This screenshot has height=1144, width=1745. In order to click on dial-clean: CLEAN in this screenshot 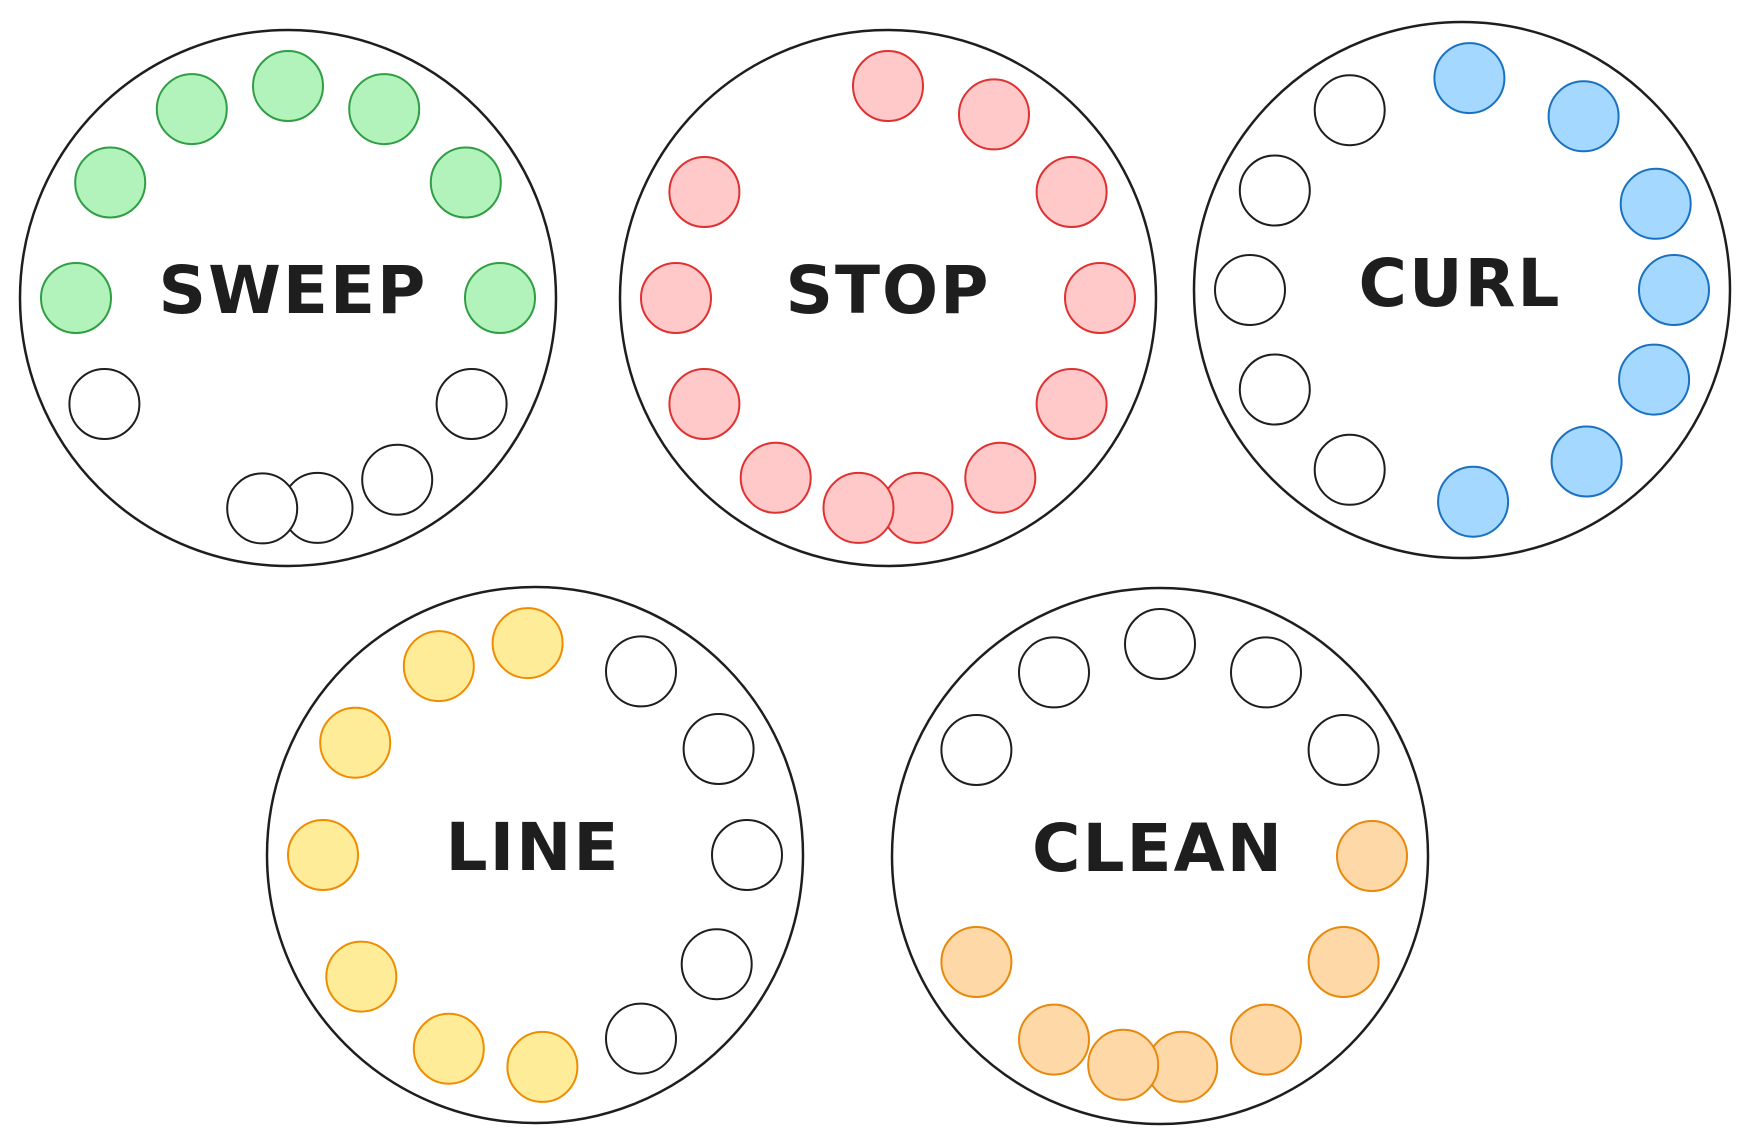, I will do `click(1160, 856)`.